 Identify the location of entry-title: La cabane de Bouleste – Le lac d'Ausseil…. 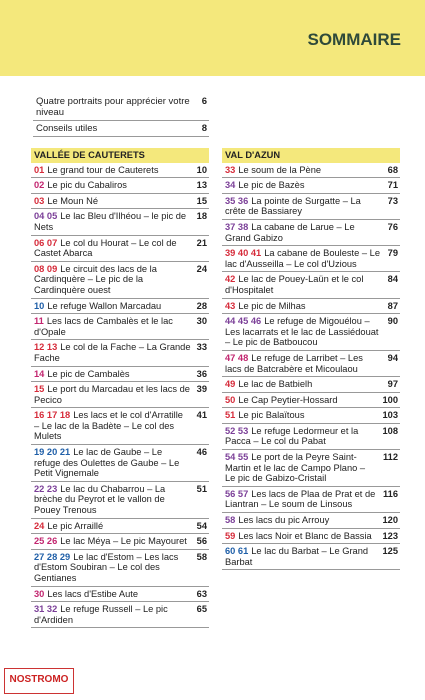
(302, 258).